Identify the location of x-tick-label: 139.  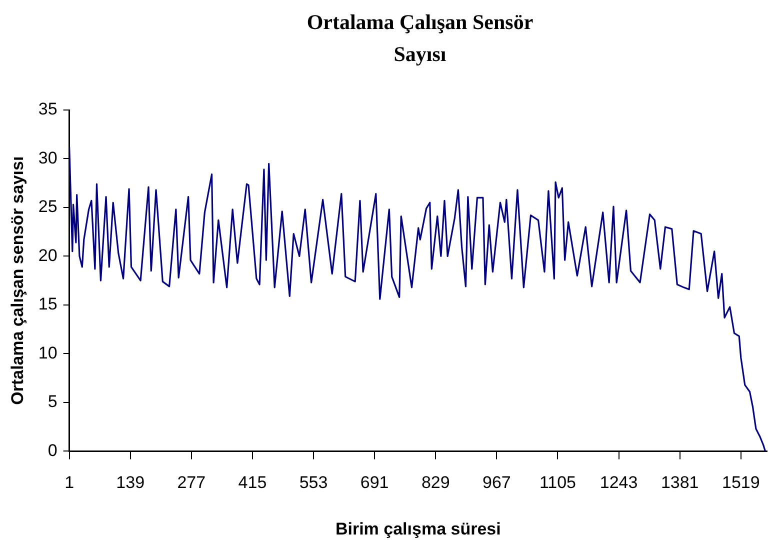
(130, 482).